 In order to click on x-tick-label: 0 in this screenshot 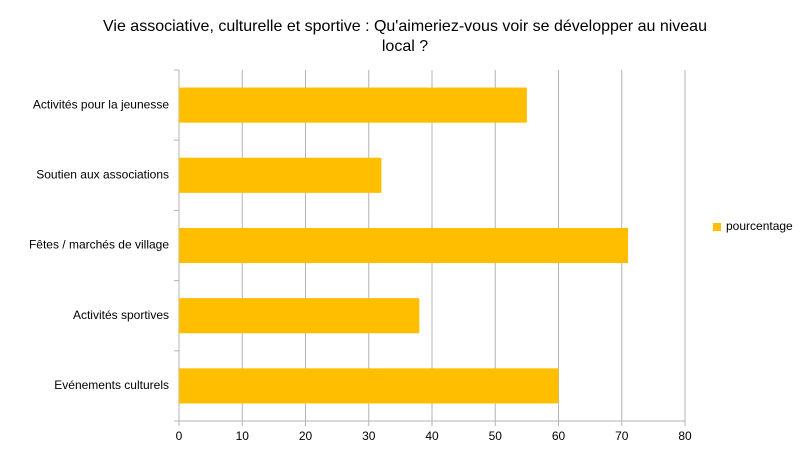, I will do `click(179, 436)`.